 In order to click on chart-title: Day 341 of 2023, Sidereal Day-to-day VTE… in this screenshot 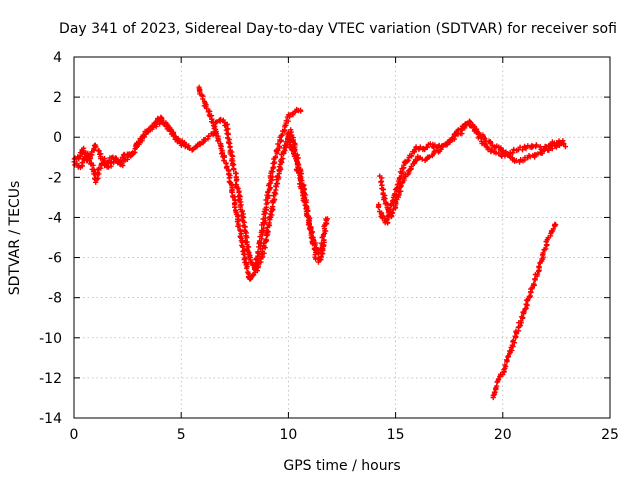, I will do `click(338, 29)`.